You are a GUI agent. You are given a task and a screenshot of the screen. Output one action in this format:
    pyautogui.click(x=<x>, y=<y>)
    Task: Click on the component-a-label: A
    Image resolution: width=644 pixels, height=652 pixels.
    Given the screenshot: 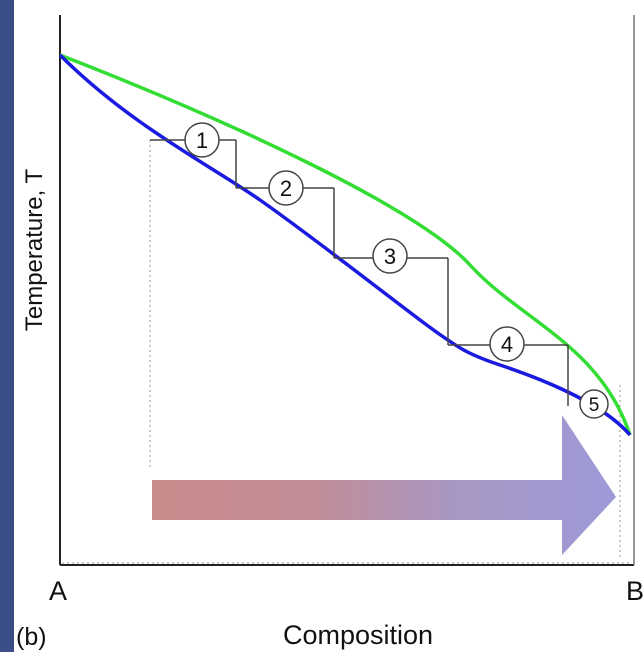 What is the action you would take?
    pyautogui.click(x=58, y=591)
    